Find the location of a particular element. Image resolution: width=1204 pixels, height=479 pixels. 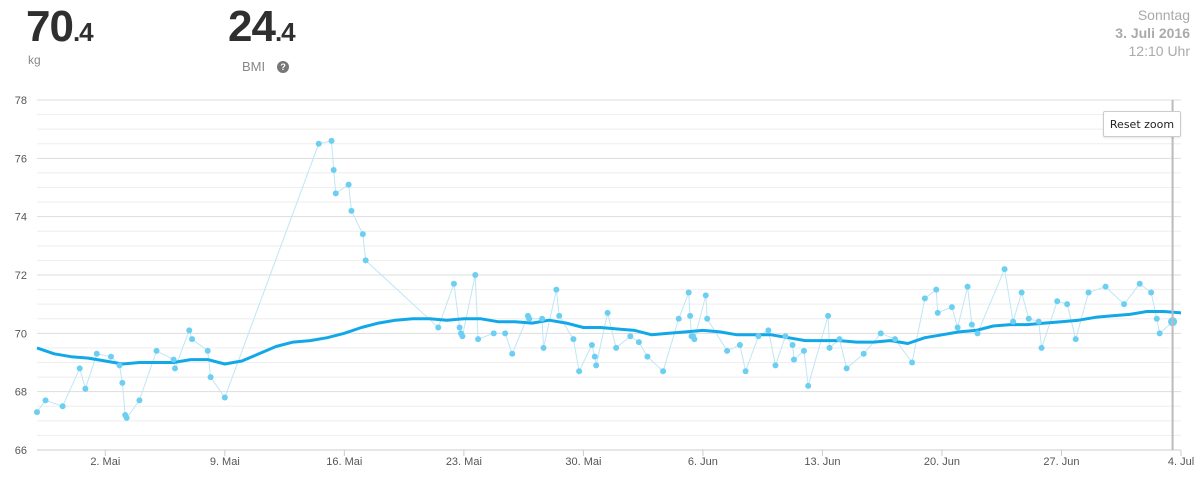

x-tick-label: 23. Mai is located at coordinates (464, 462).